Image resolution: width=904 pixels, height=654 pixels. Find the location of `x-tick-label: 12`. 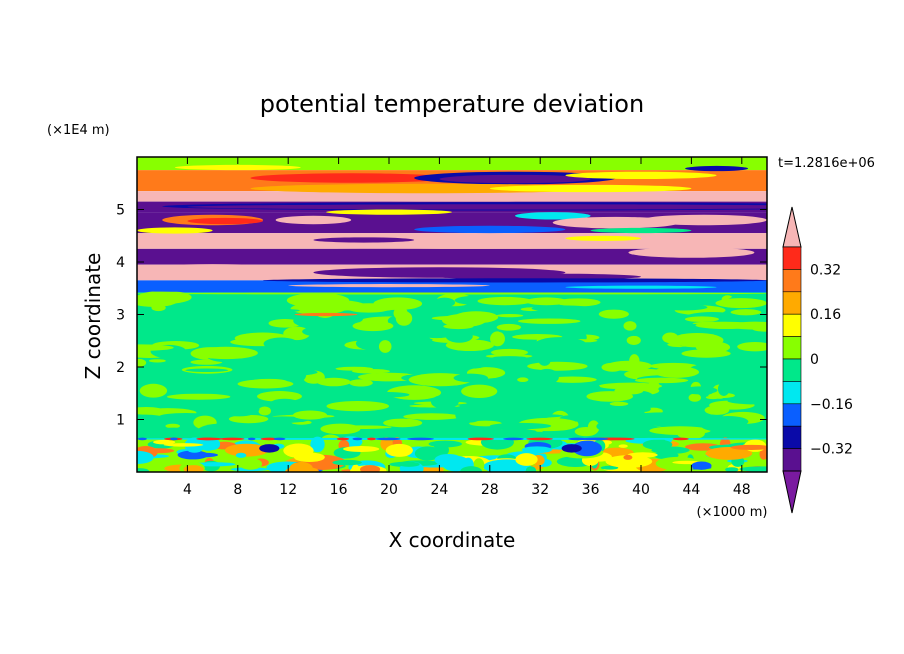

x-tick-label: 12 is located at coordinates (288, 490).